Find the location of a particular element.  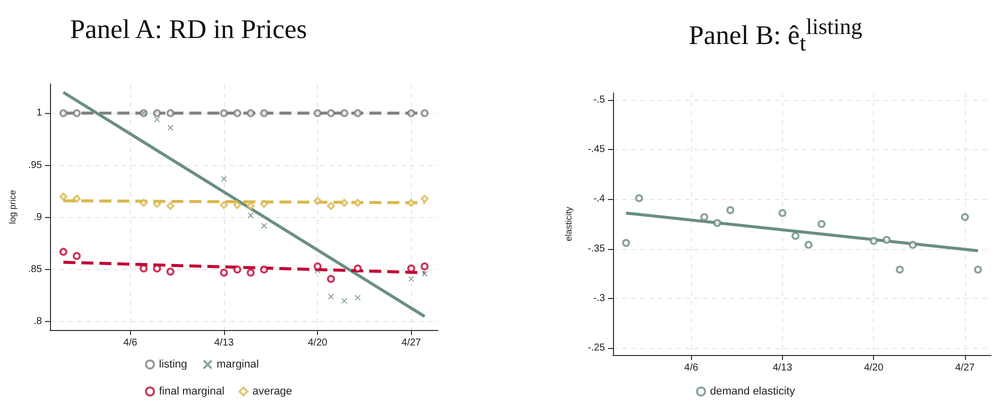

y-axis-title: log price is located at coordinates (13, 207).